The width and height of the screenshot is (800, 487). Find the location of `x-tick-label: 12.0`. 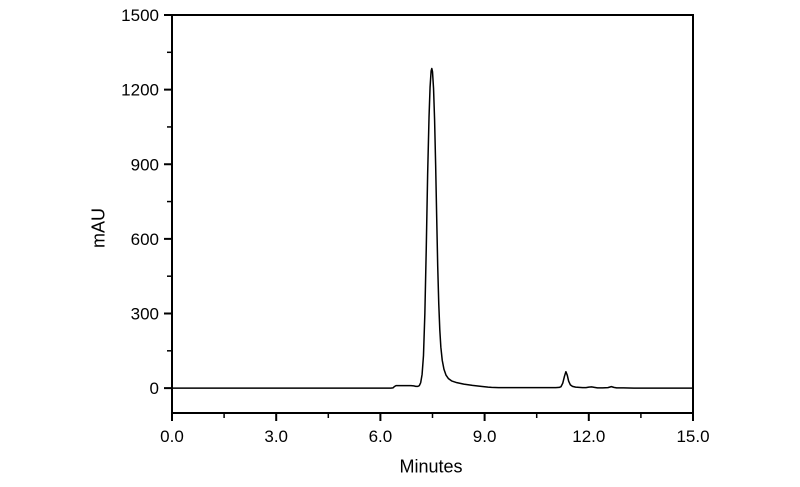

x-tick-label: 12.0 is located at coordinates (588, 436).